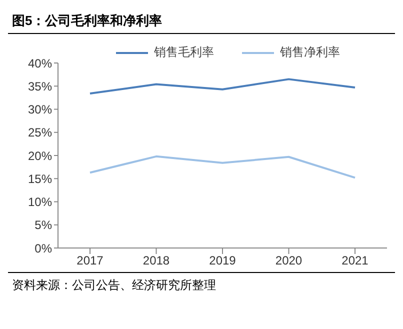 The width and height of the screenshot is (403, 329). I want to click on y-tick-label: 5%, so click(43, 225).